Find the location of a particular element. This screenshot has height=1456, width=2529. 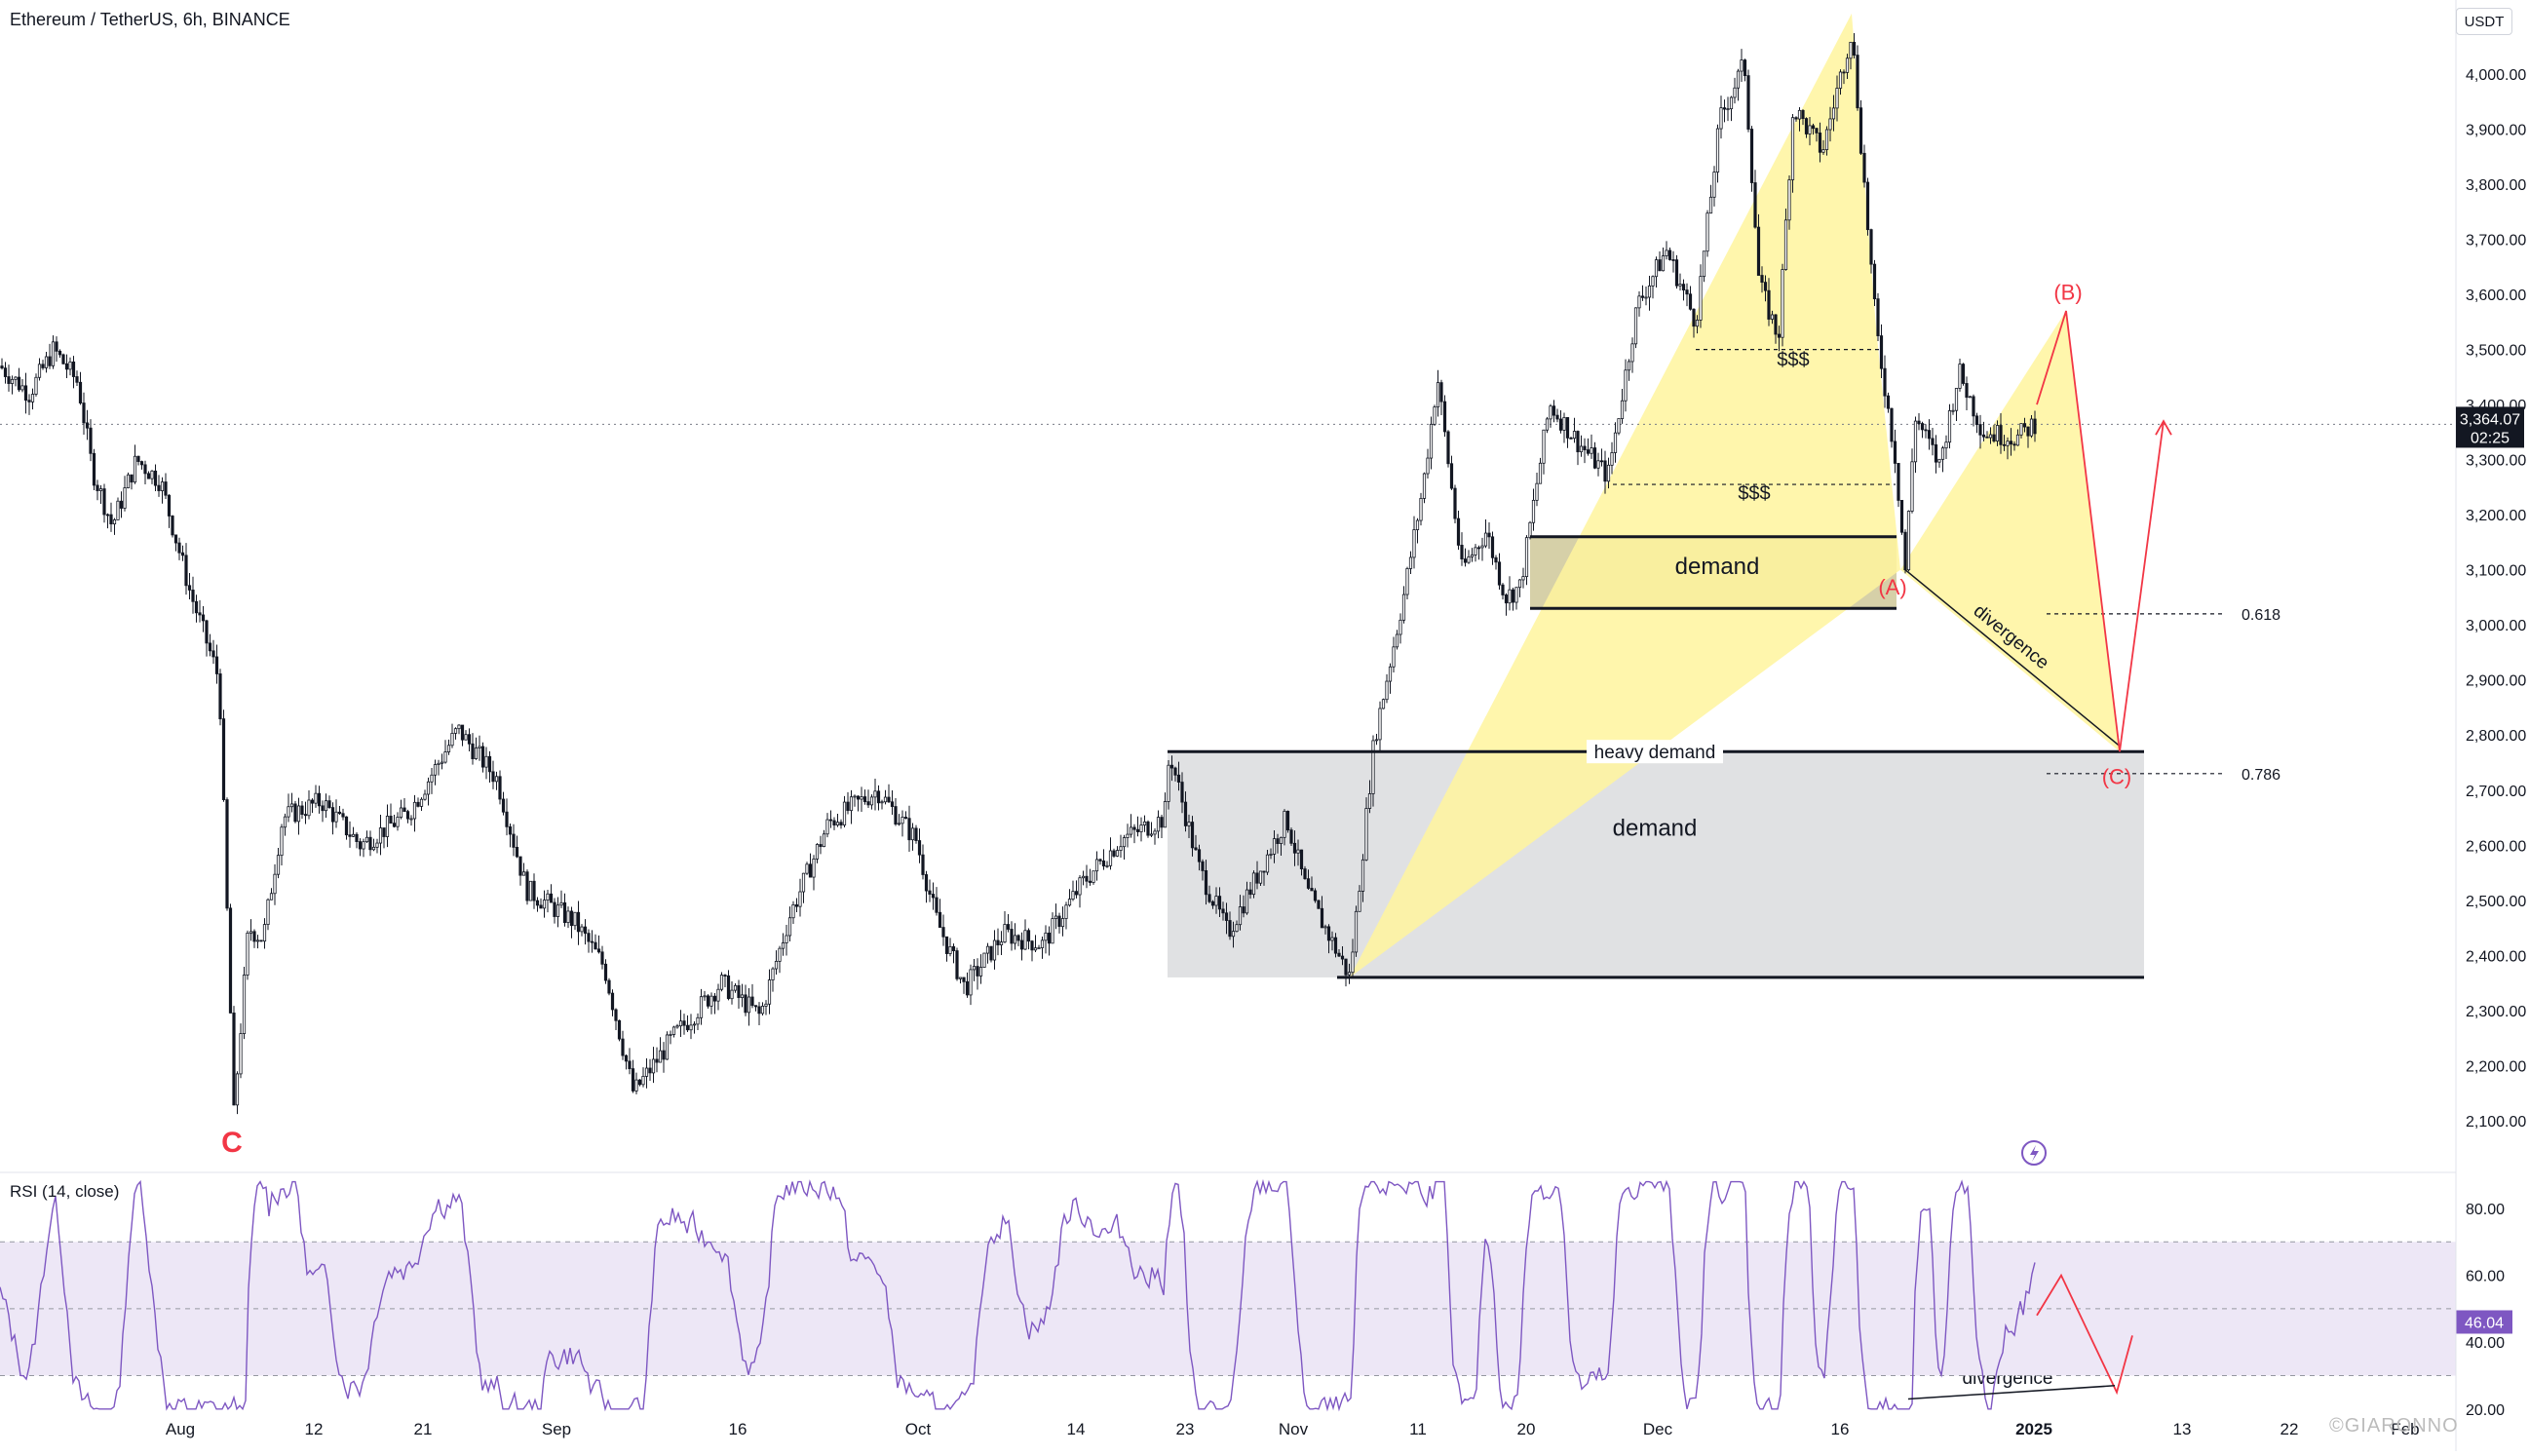

time-tick: 14 is located at coordinates (1076, 1429).